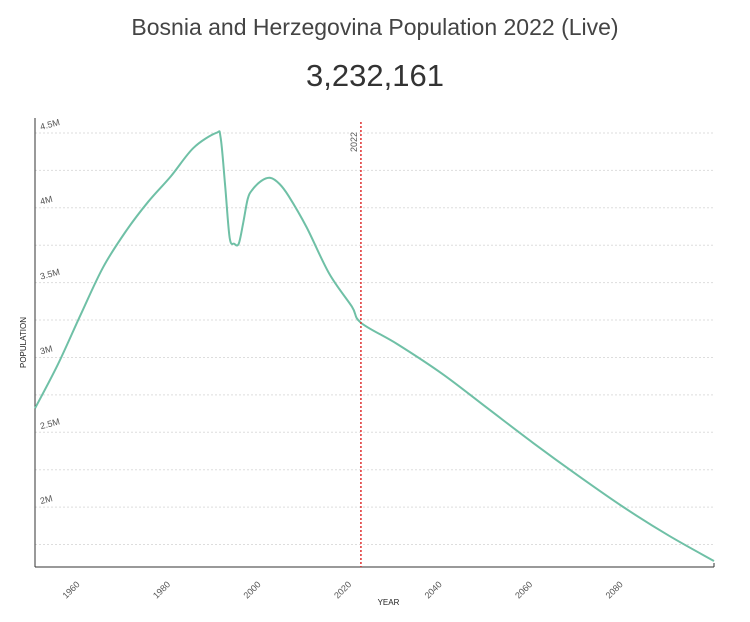 The width and height of the screenshot is (750, 622). What do you see at coordinates (614, 589) in the screenshot?
I see `x-tick-label: 2080` at bounding box center [614, 589].